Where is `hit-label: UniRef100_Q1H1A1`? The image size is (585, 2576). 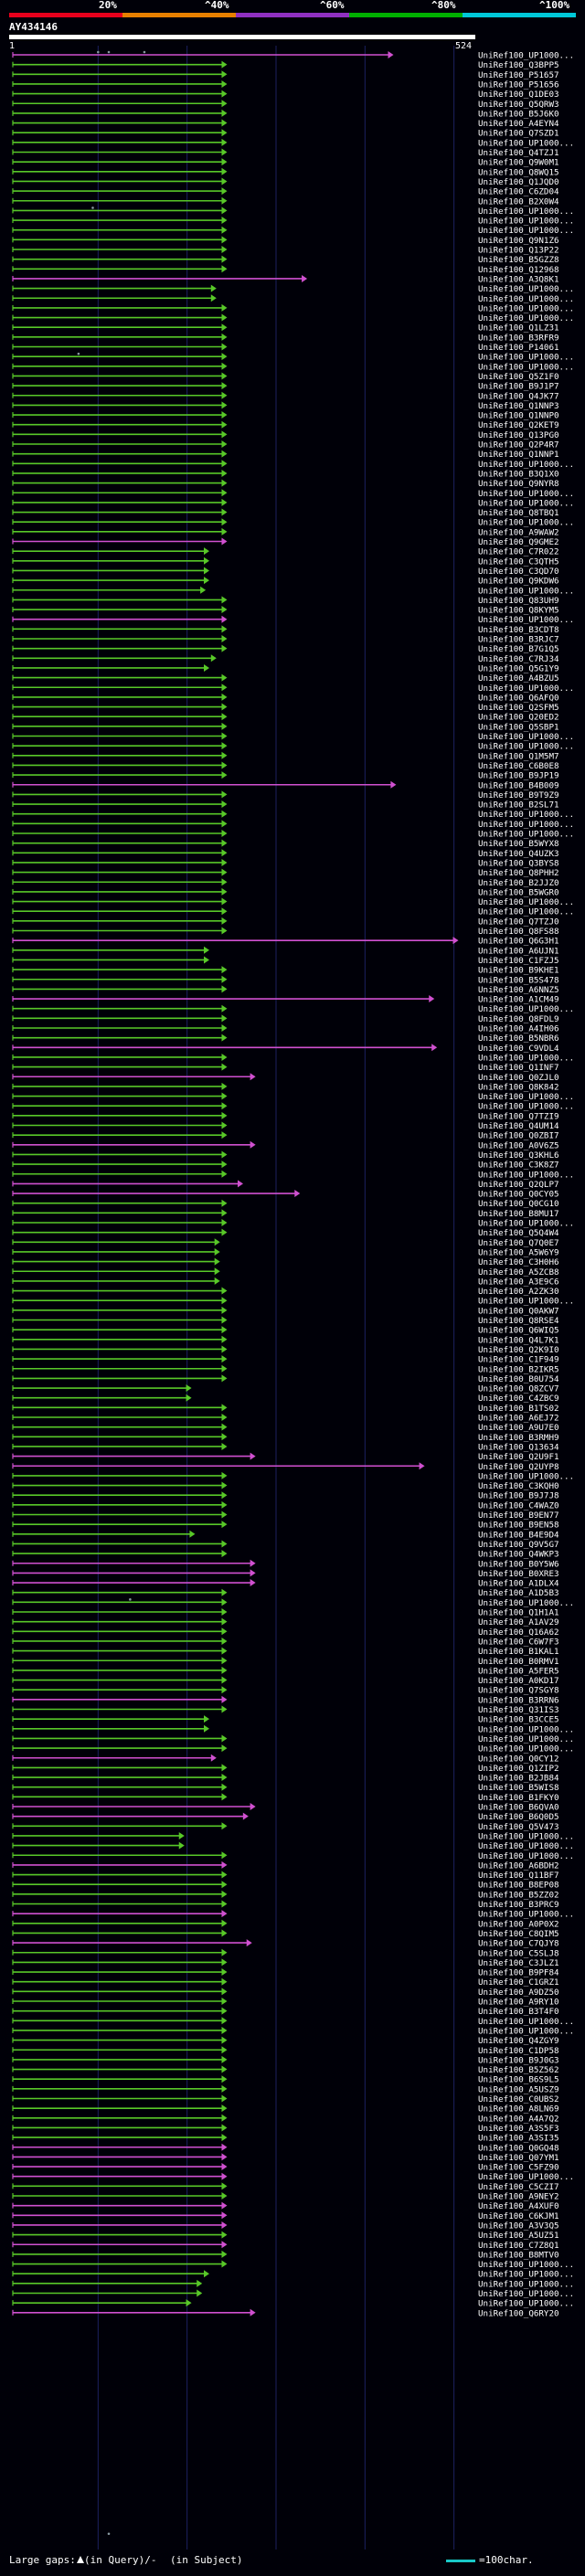
hit-label: UniRef100_Q1H1A1 is located at coordinates (518, 1613).